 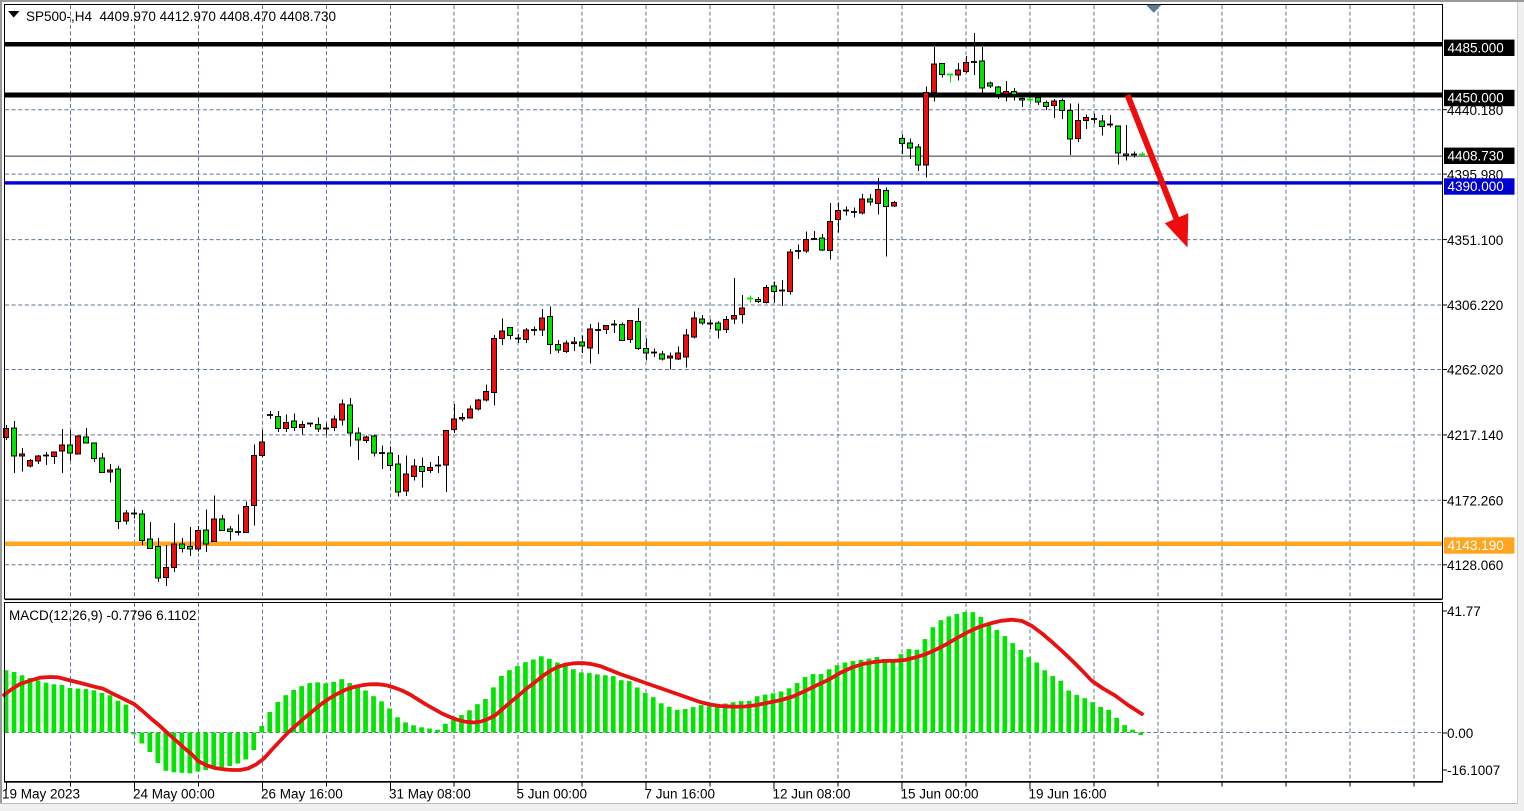 What do you see at coordinates (1475, 305) in the screenshot?
I see `svg-text: 4306.220` at bounding box center [1475, 305].